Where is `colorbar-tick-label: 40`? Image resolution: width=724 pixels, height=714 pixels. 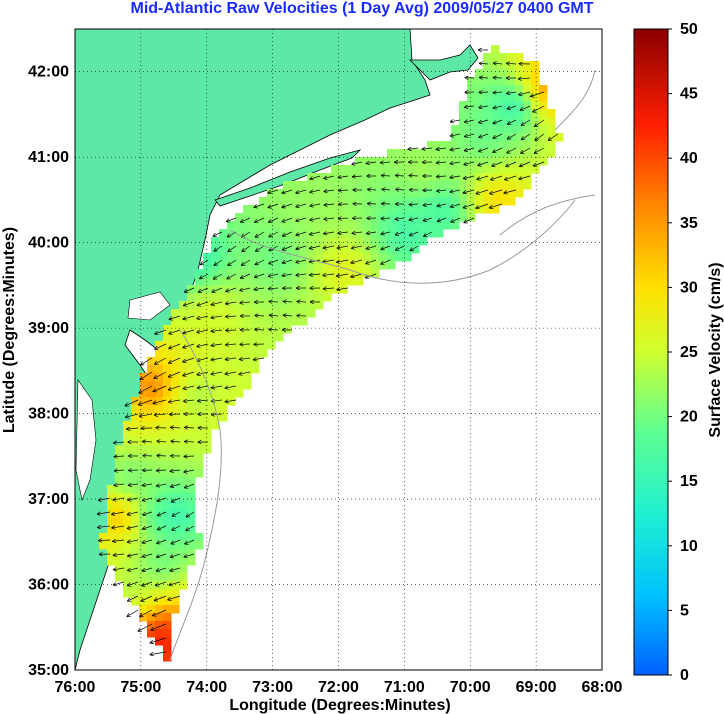 colorbar-tick-label: 40 is located at coordinates (689, 158).